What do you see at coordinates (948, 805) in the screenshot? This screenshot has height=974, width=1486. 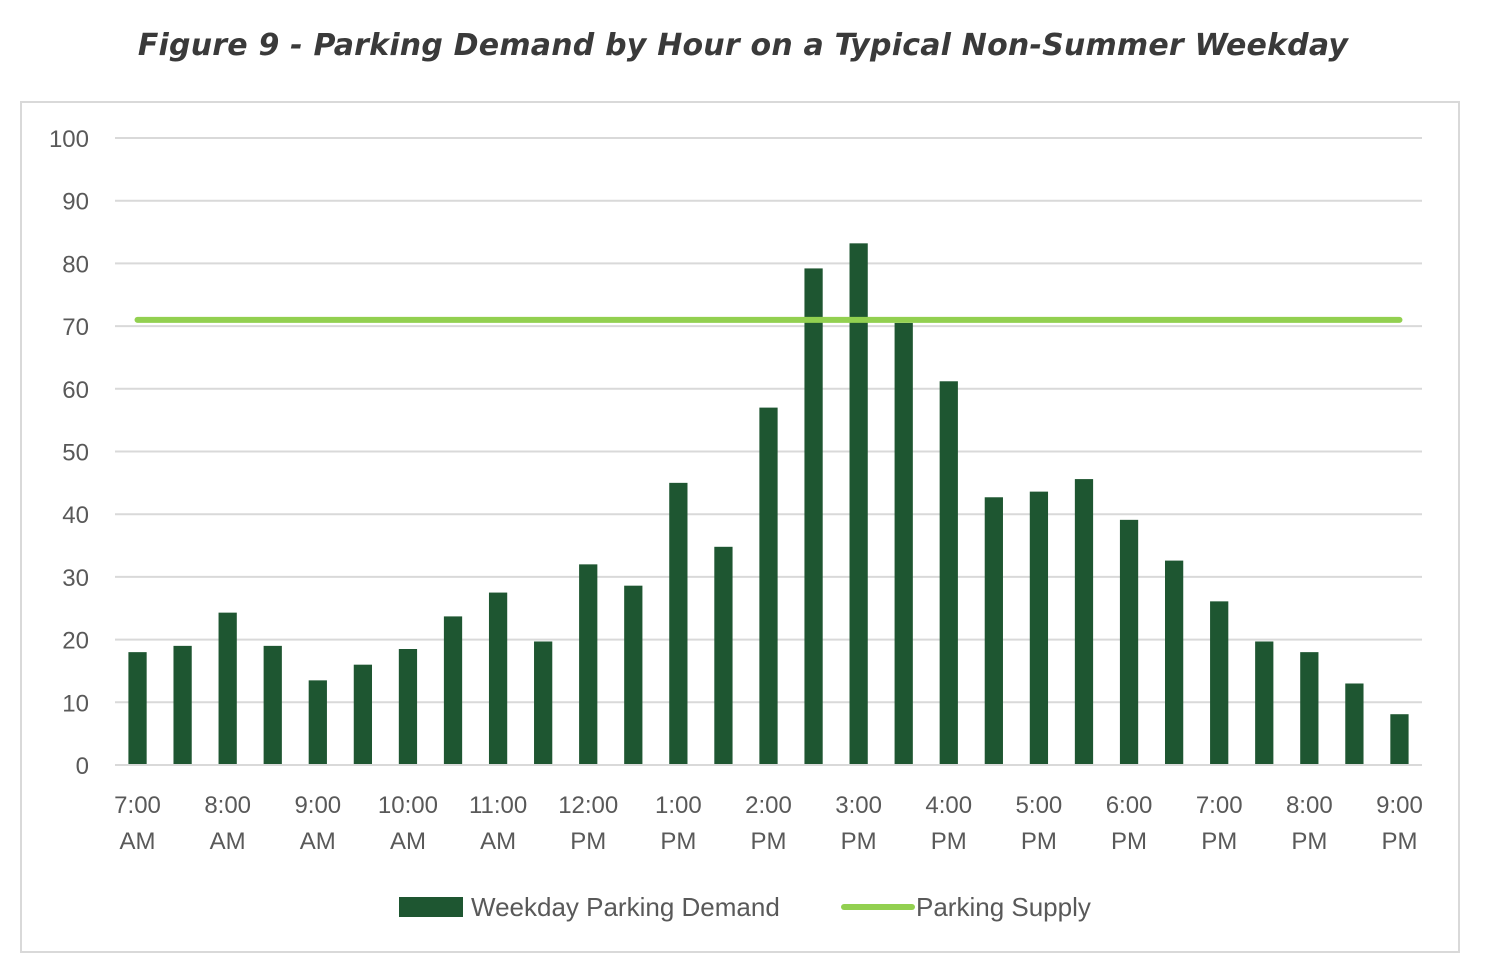 I see `x-tick-label-time: 4:00` at bounding box center [948, 805].